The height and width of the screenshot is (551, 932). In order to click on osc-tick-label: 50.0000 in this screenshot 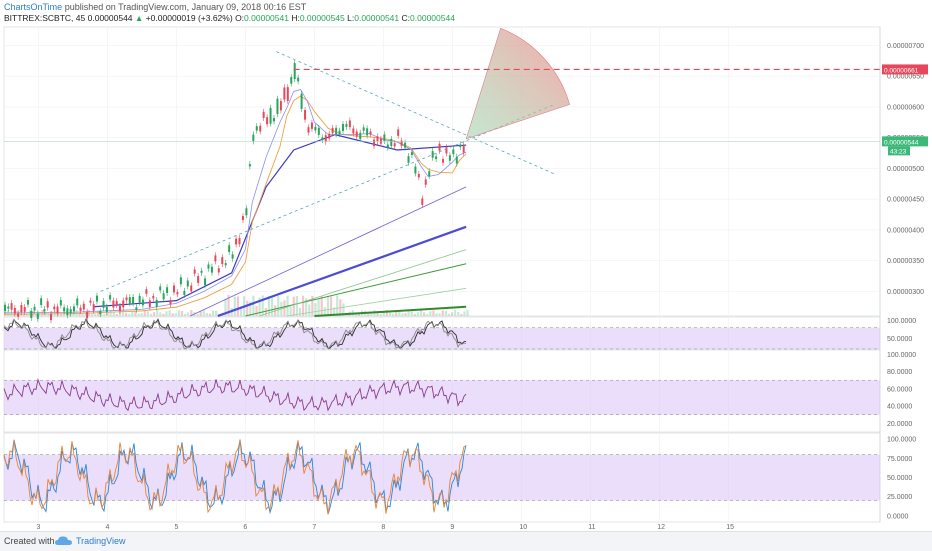, I will do `click(899, 478)`.